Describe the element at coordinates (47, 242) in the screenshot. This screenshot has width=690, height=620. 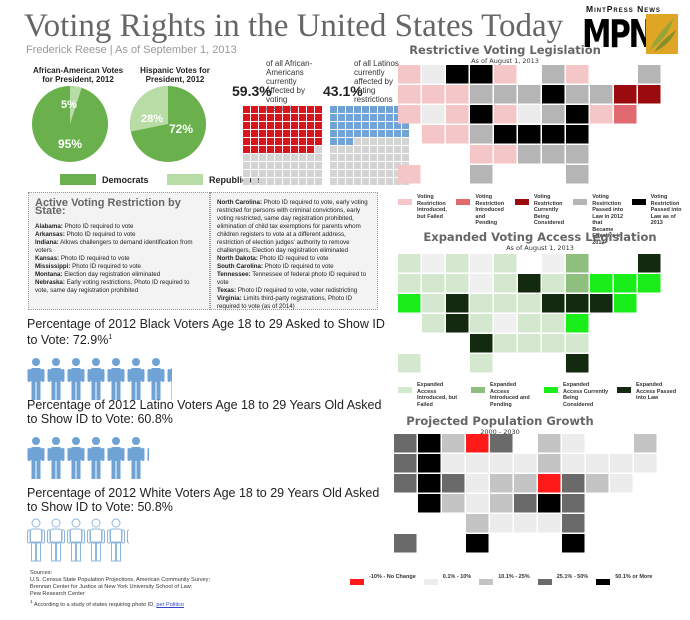
I see `state-name: Indiana:` at that location.